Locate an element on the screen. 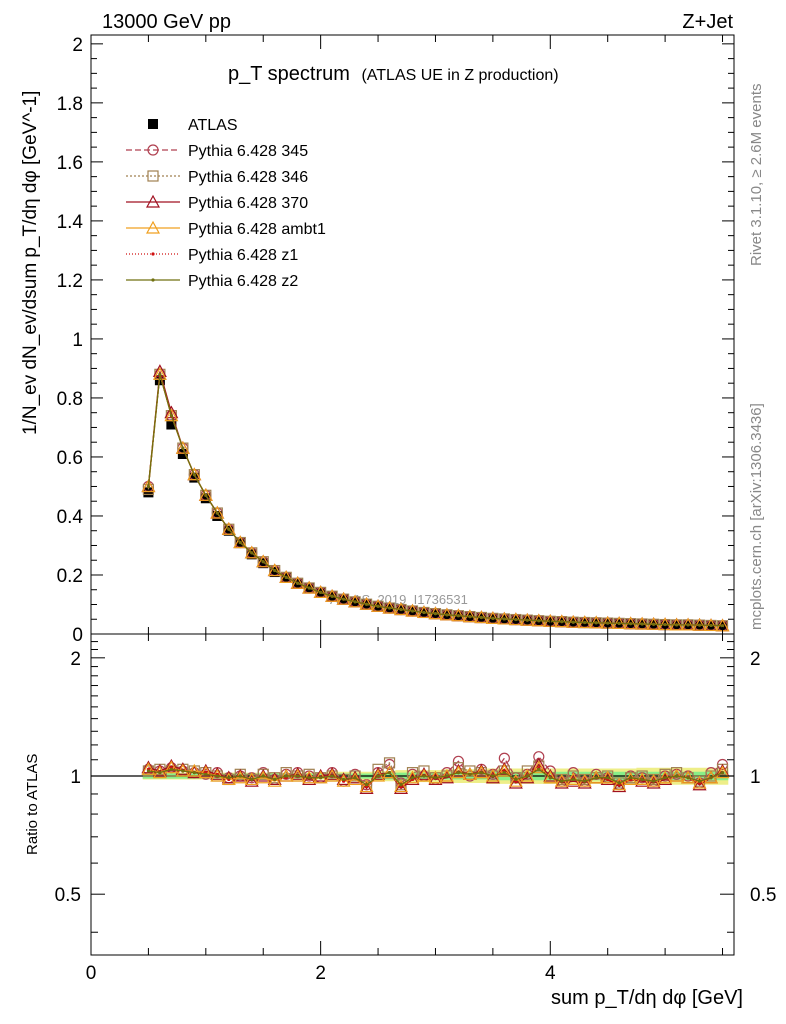 This screenshot has height=1024, width=786. legend-label: Pythia 6.428 346 is located at coordinates (248, 177).